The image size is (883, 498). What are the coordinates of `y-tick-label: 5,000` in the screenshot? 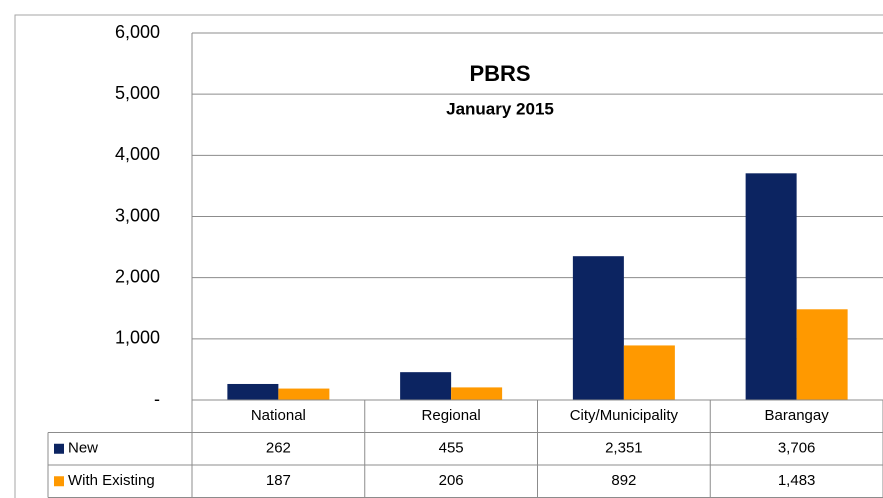 It's located at (137, 93).